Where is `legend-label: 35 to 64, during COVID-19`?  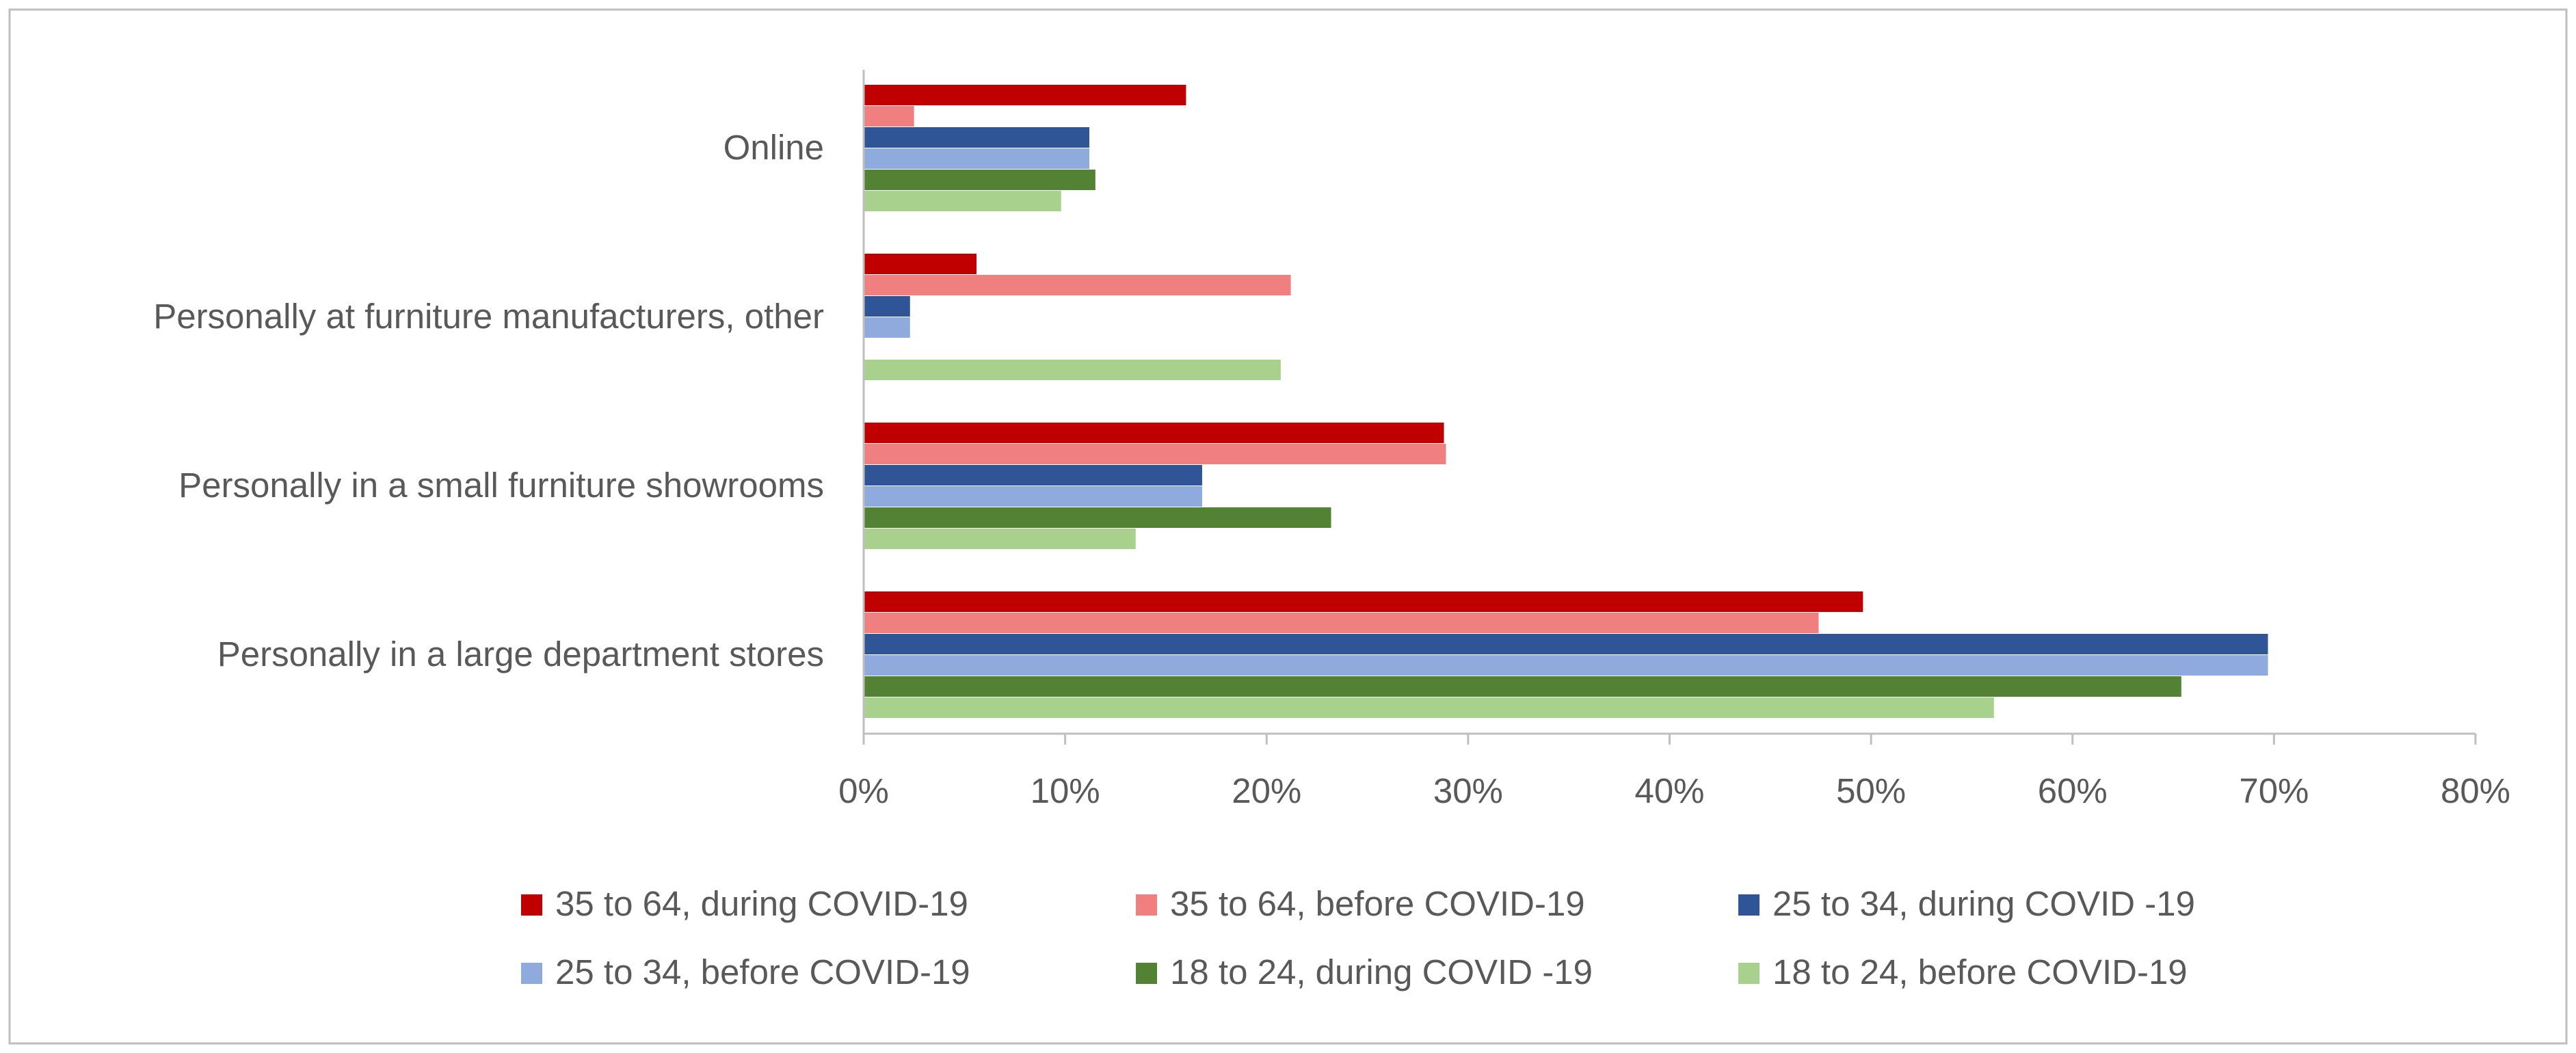 legend-label: 35 to 64, during COVID-19 is located at coordinates (761, 903).